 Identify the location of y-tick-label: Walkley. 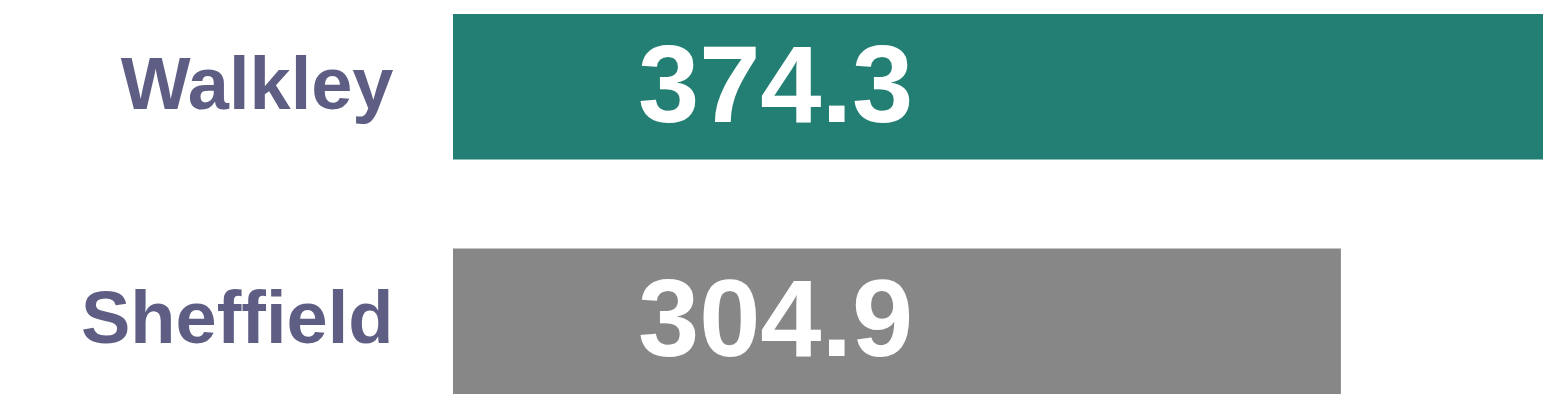
(257, 83).